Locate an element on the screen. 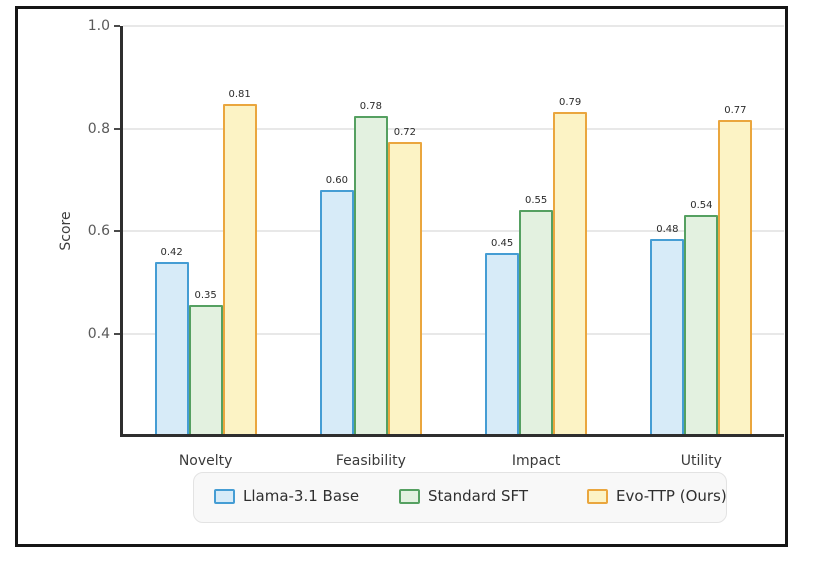 This screenshot has width=814, height=562. bar-value-label: 0.72 is located at coordinates (405, 133).